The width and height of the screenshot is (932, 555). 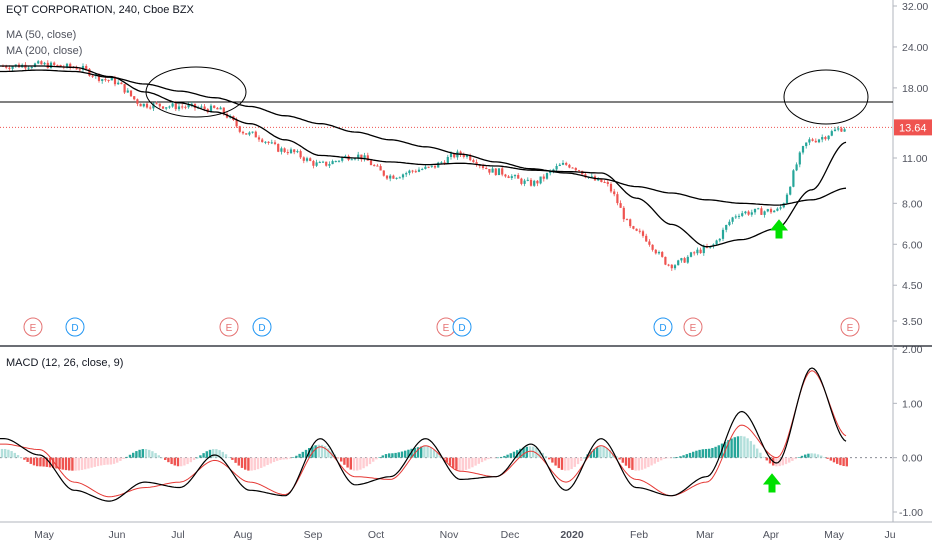 What do you see at coordinates (912, 322) in the screenshot?
I see `price-tick-label: 3.50` at bounding box center [912, 322].